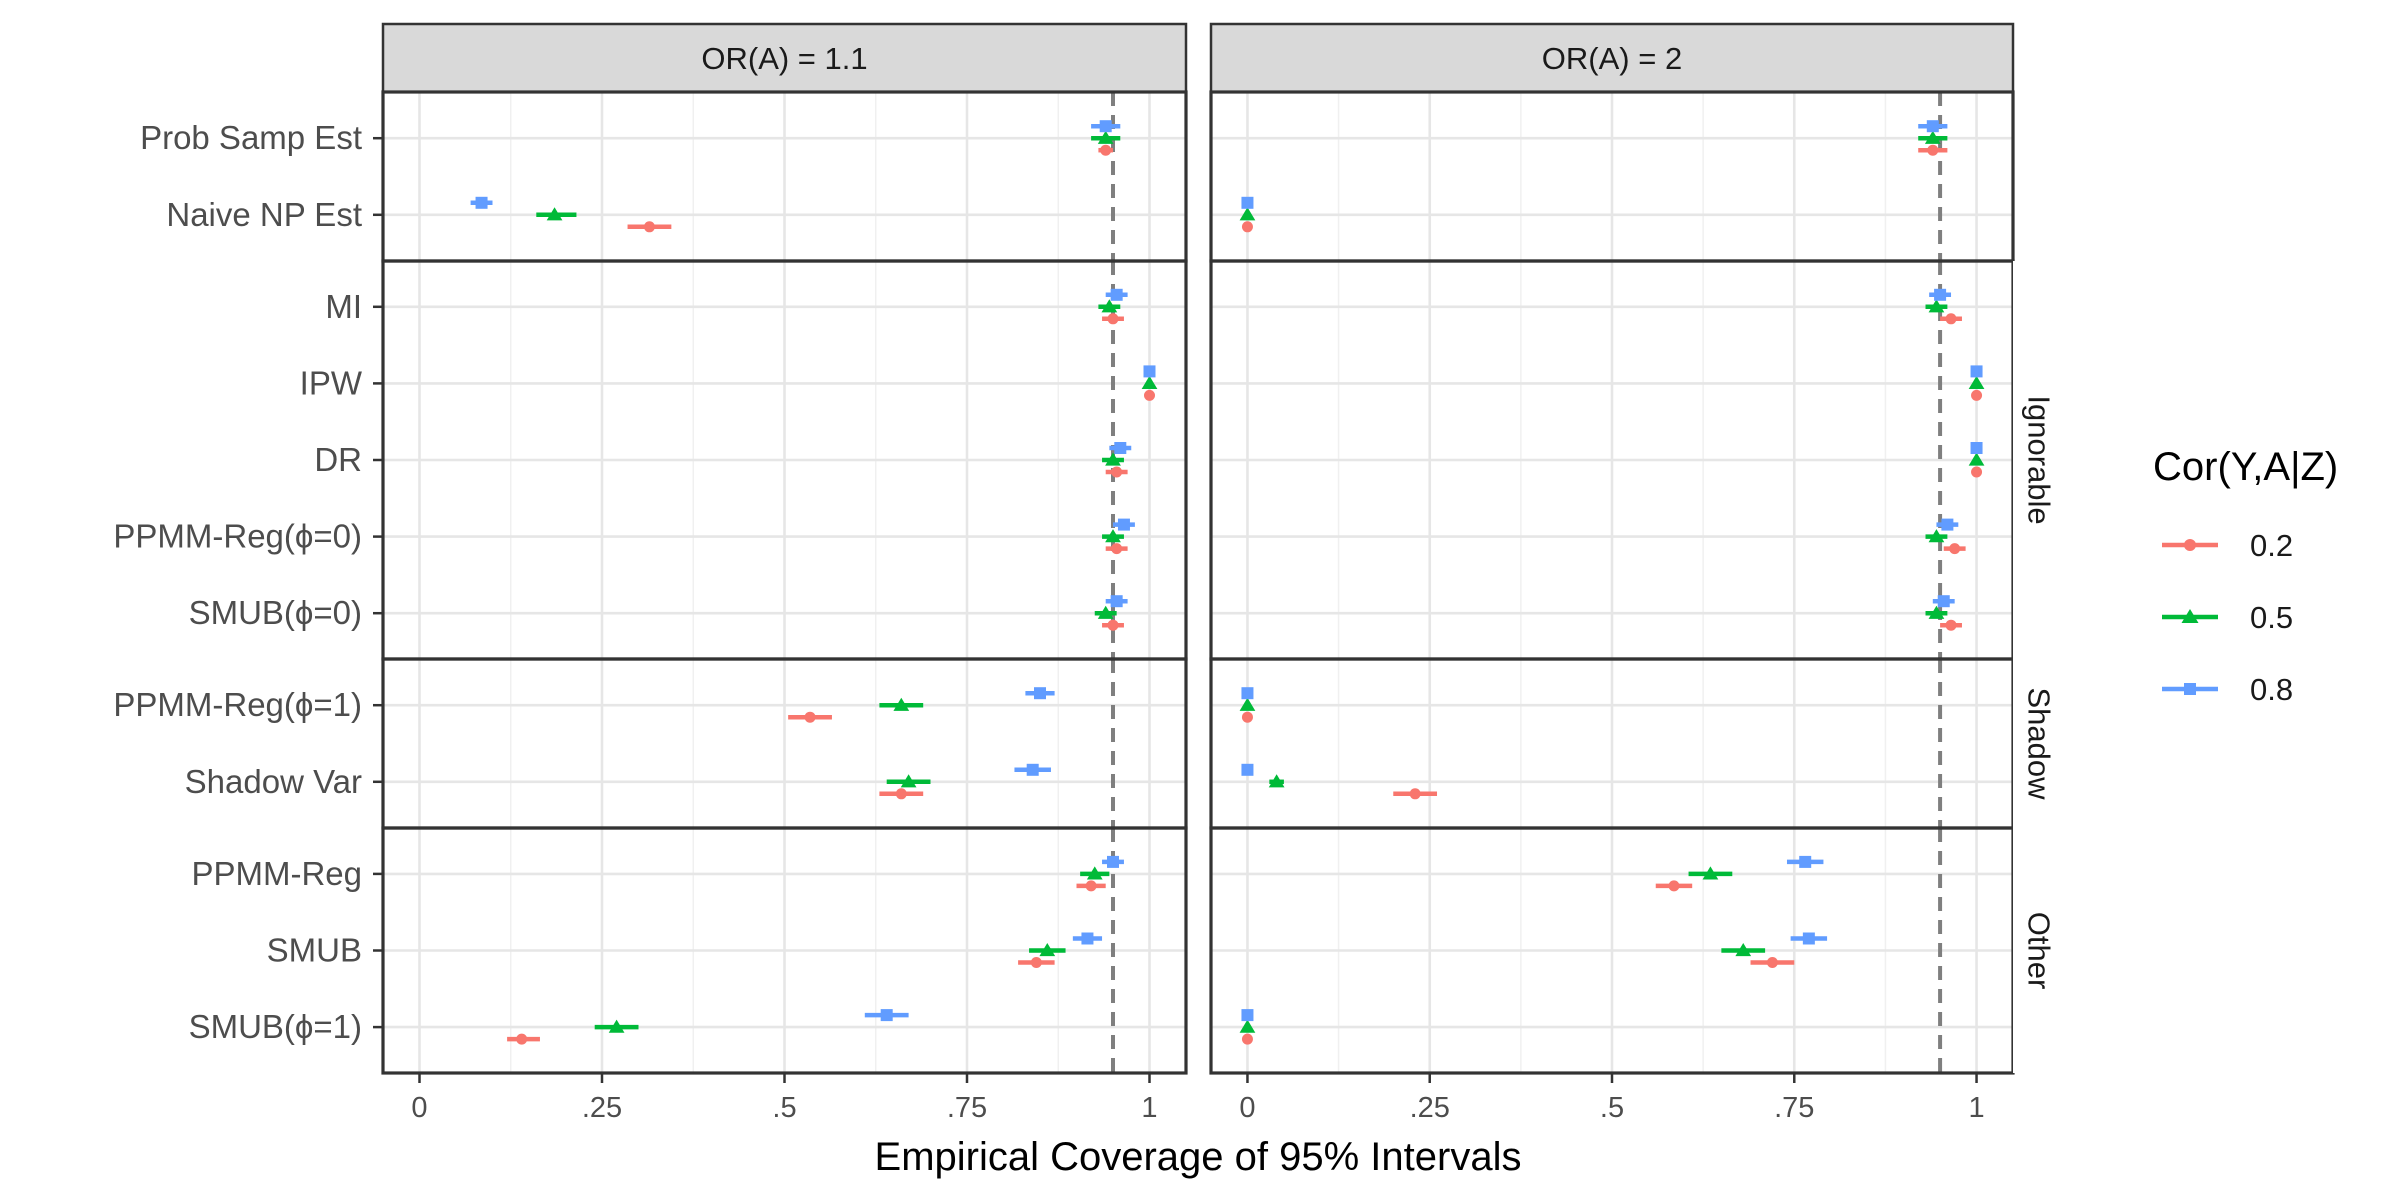 This screenshot has width=2400, height=1200. I want to click on y-tick-label: Prob Samp Est, so click(251, 137).